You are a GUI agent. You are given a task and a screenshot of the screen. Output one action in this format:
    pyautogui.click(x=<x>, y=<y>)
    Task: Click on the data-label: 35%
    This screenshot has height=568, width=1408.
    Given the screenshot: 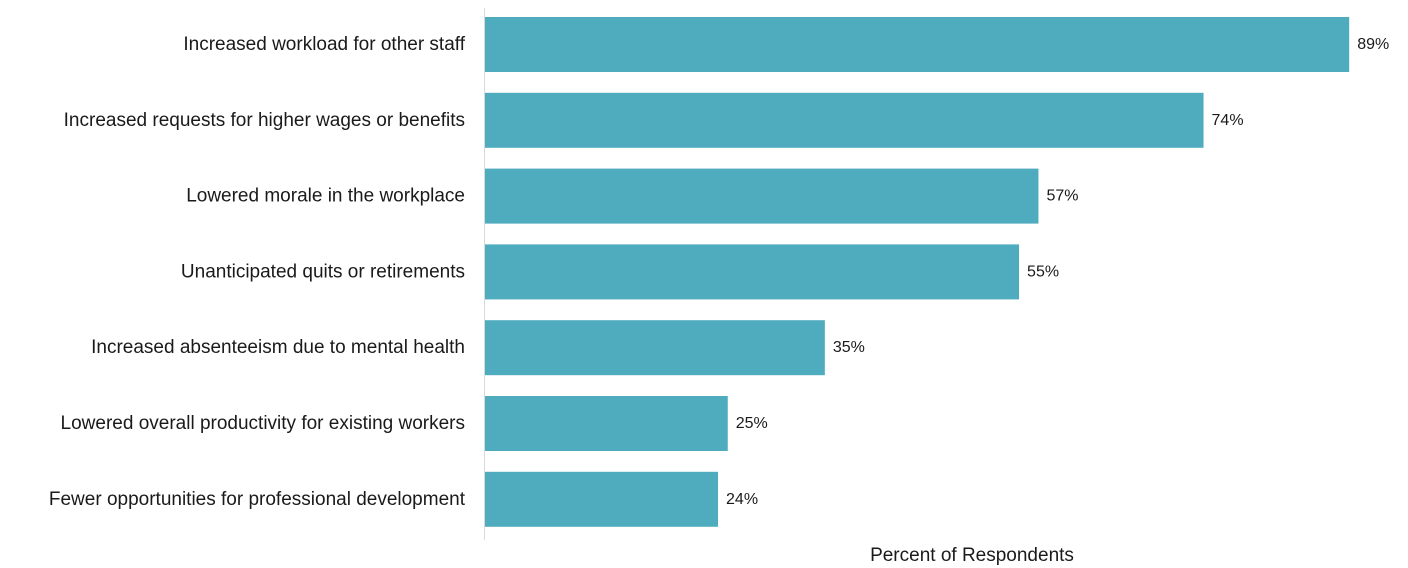 What is the action you would take?
    pyautogui.click(x=849, y=347)
    